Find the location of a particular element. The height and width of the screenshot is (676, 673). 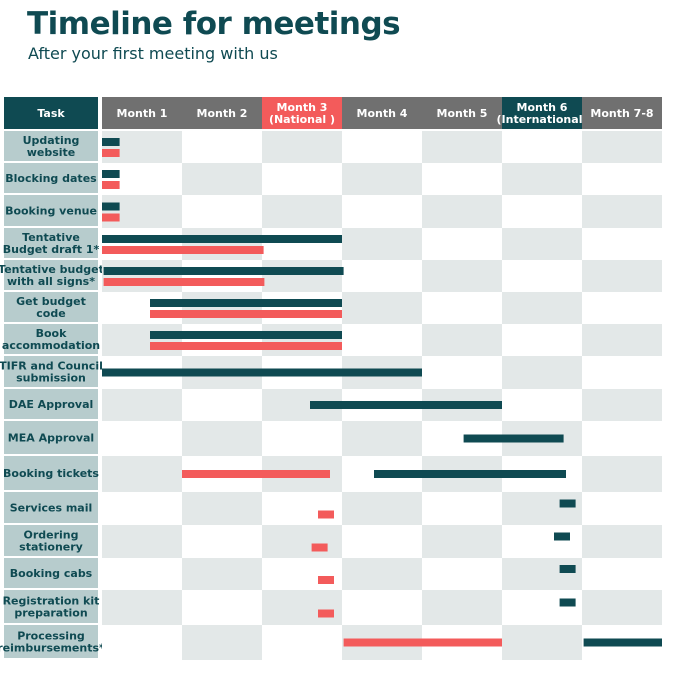

task-label: Booking cabs is located at coordinates (51, 573).